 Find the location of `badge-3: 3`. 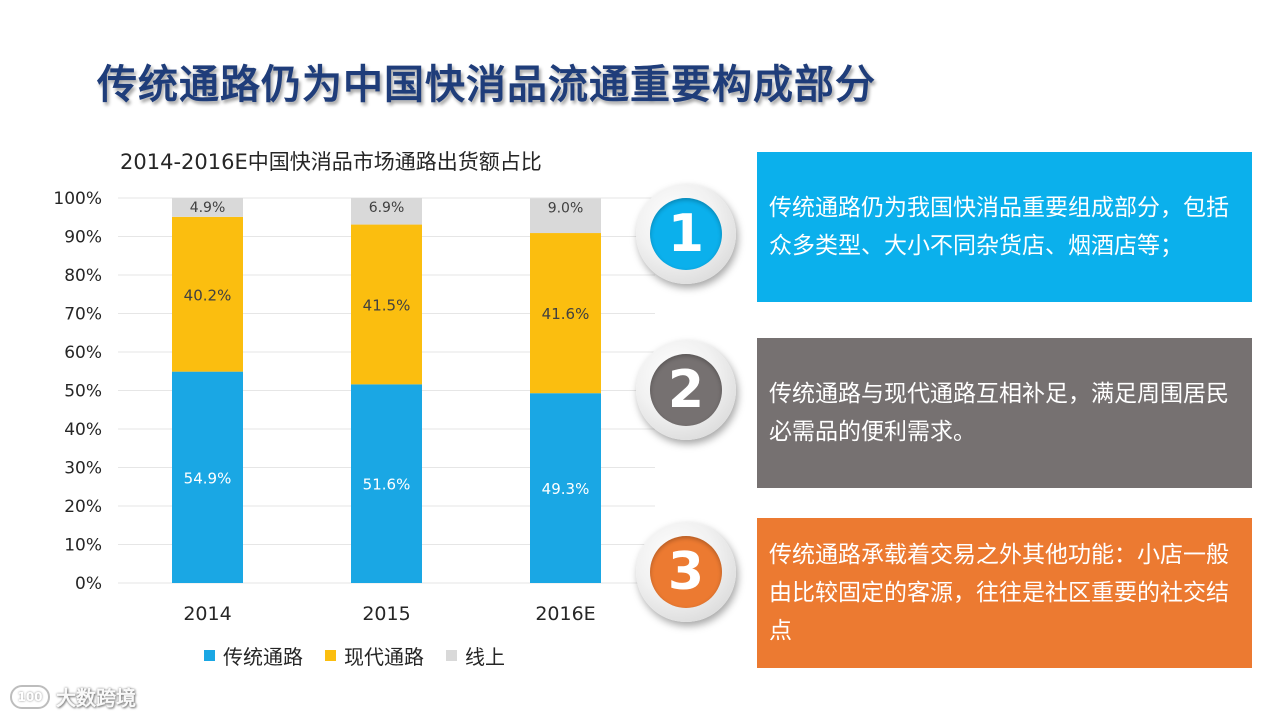

badge-3: 3 is located at coordinates (686, 572).